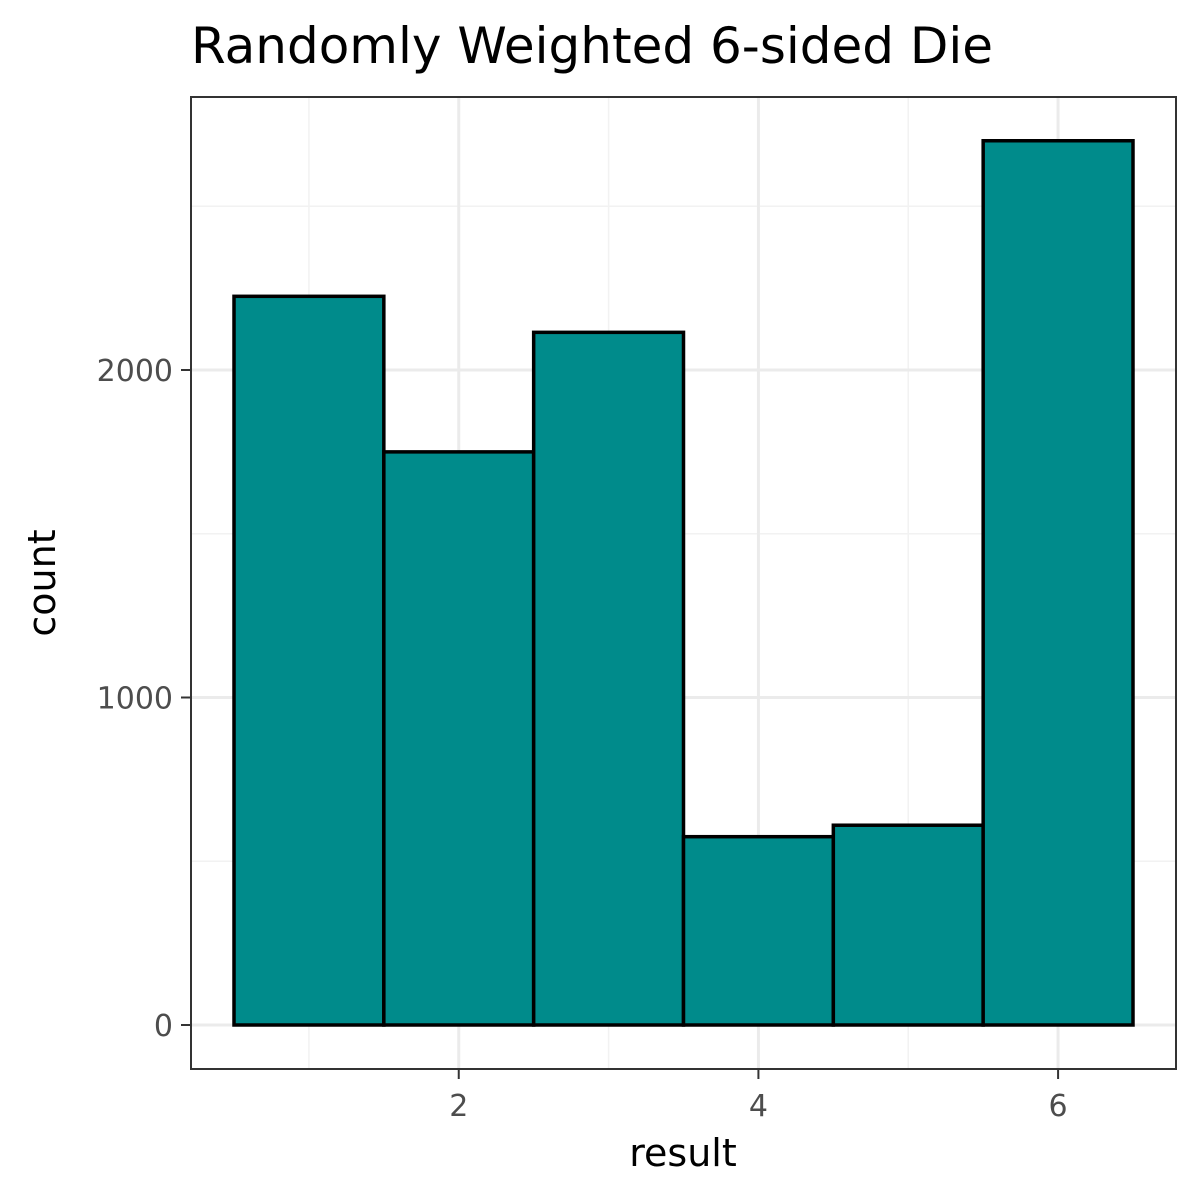  I want to click on y-tick-label: 2000, so click(135, 371).